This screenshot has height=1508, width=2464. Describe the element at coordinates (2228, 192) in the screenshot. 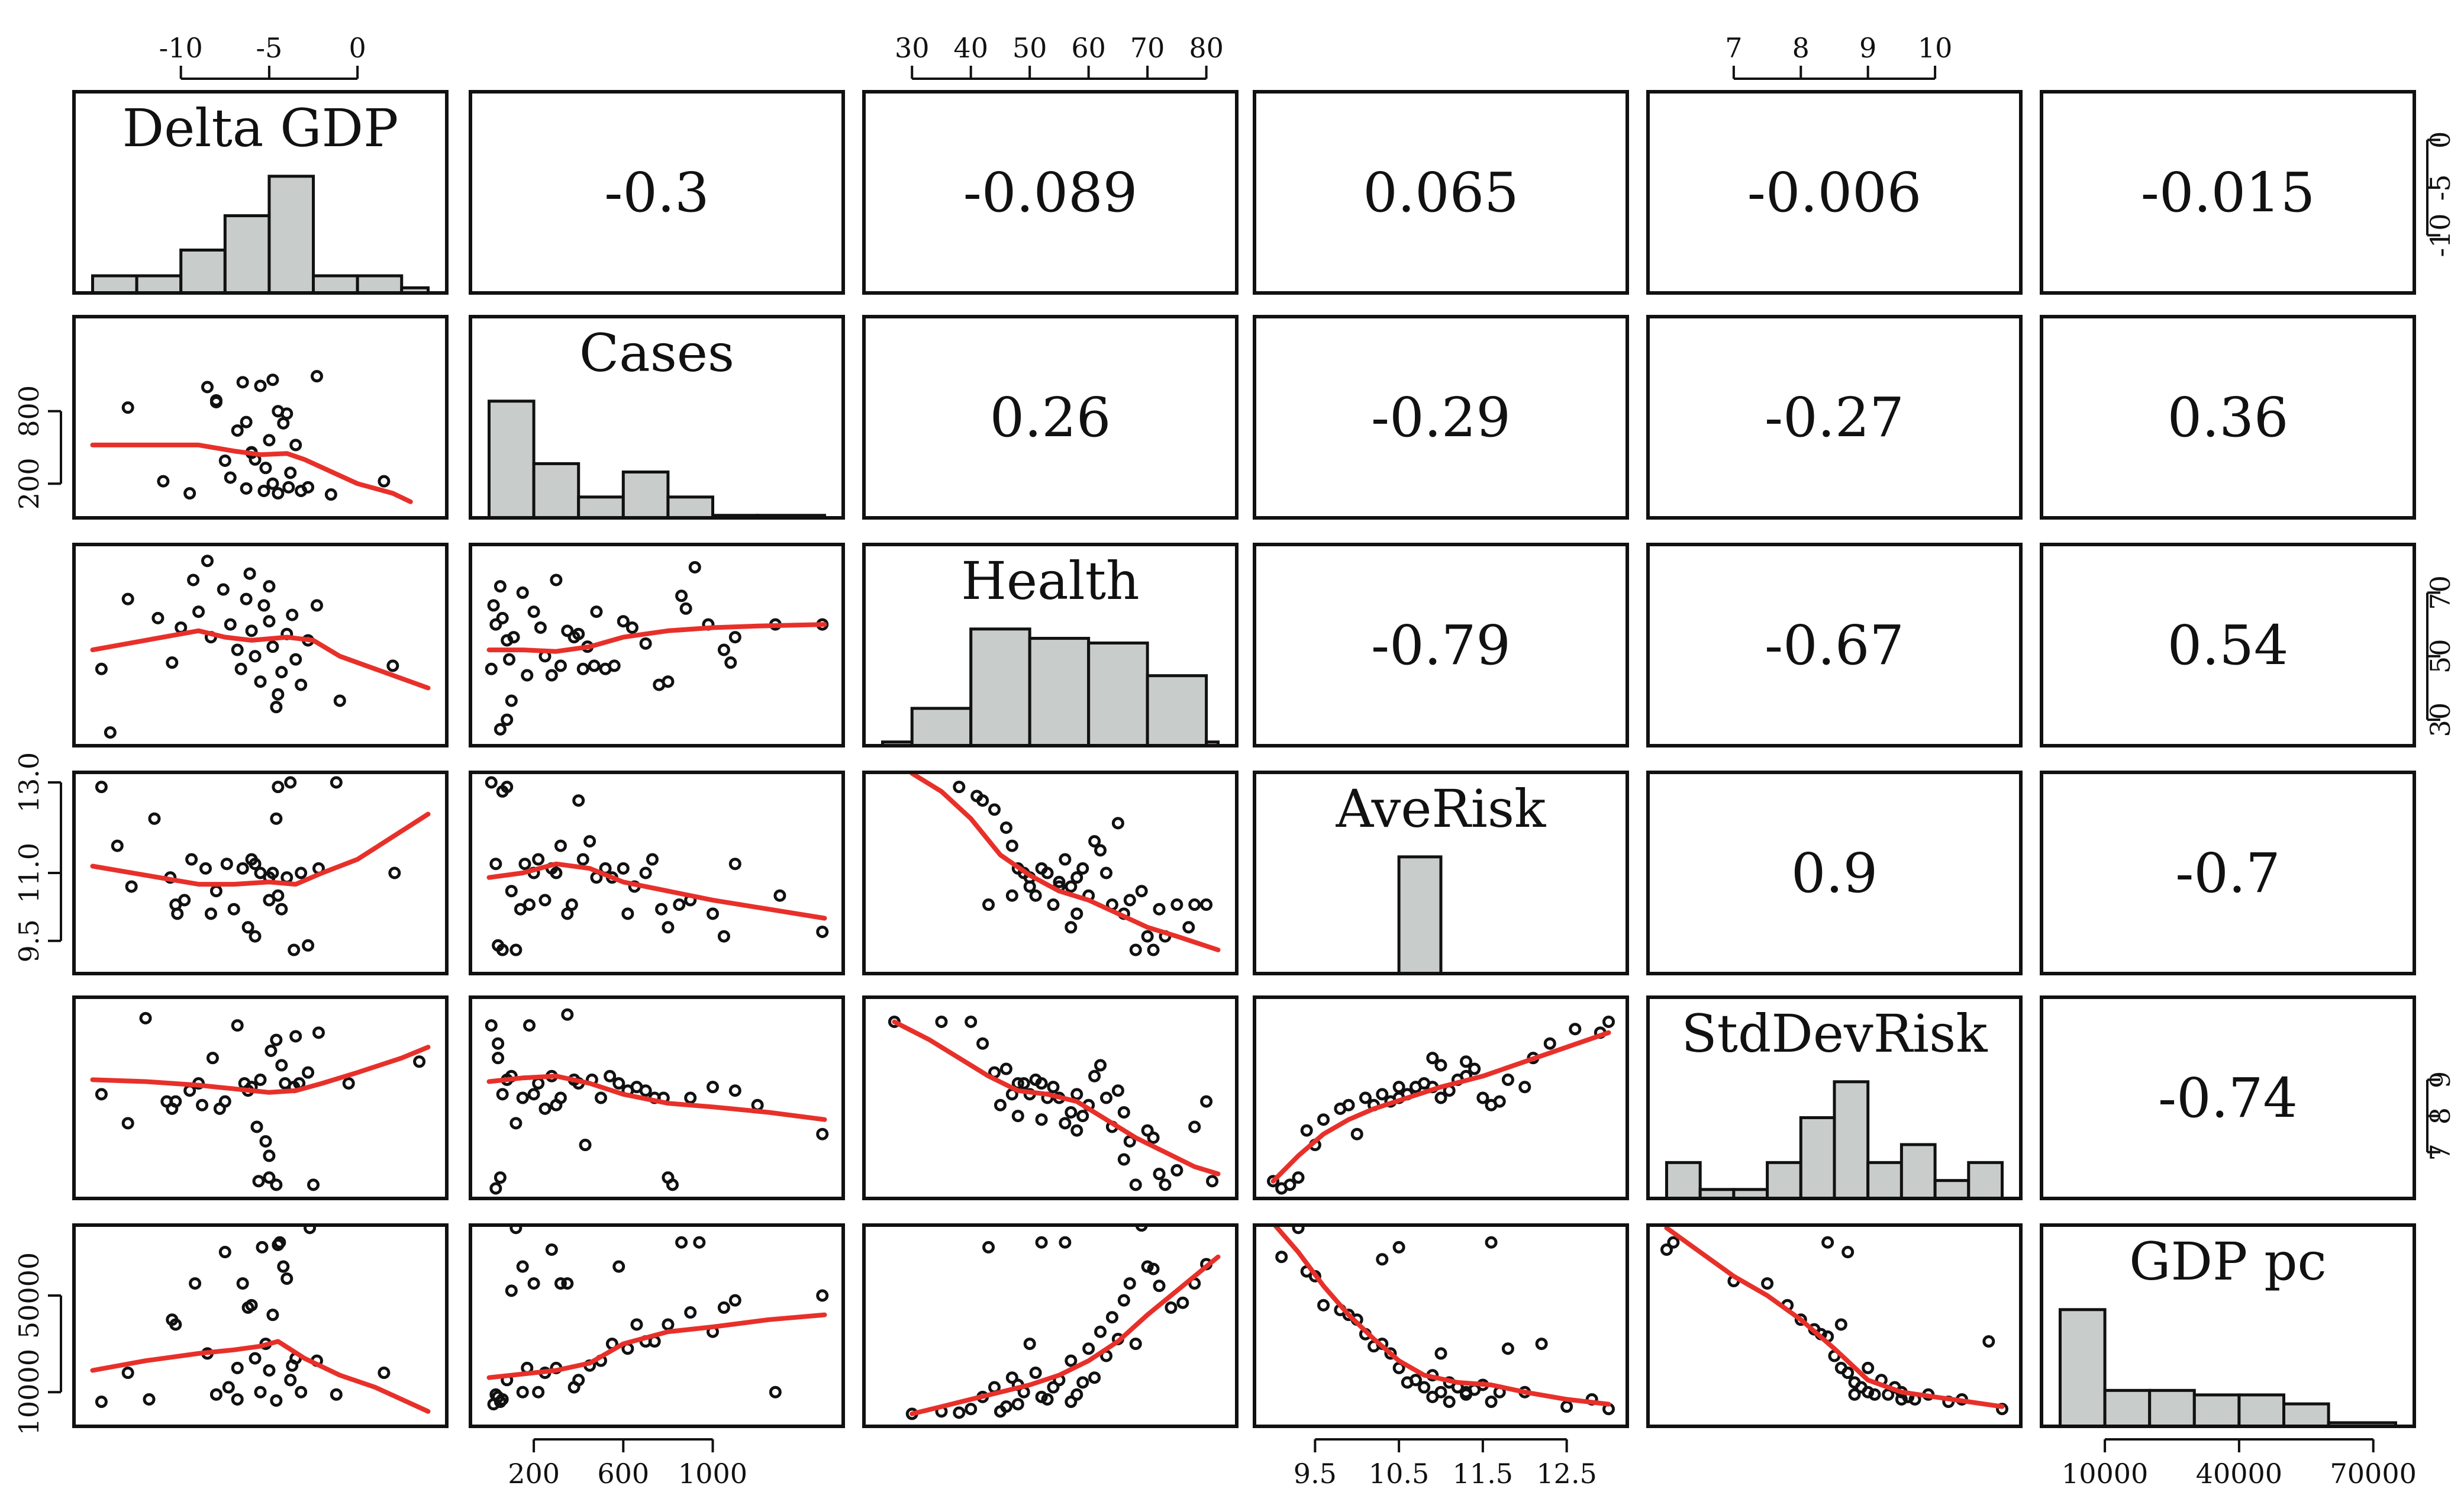

I see `correlation-value: -0.015` at that location.